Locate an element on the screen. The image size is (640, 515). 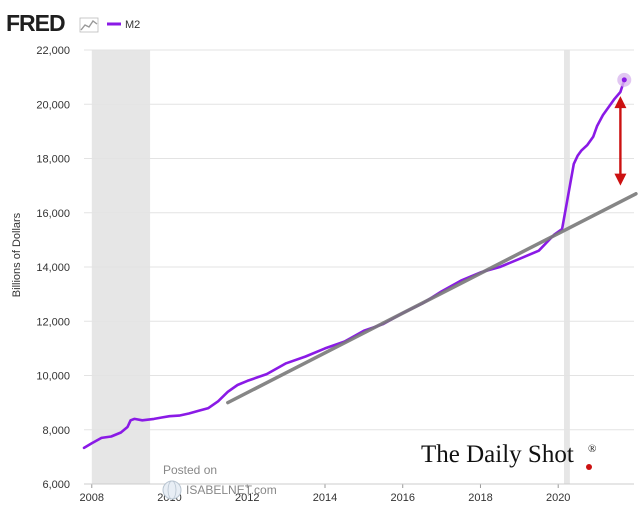
annotation-layer is located at coordinates (623, 129).